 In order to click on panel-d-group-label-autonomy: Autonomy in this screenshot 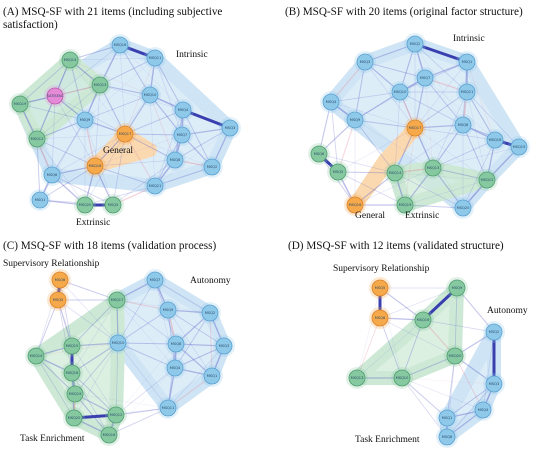, I will do `click(507, 311)`.